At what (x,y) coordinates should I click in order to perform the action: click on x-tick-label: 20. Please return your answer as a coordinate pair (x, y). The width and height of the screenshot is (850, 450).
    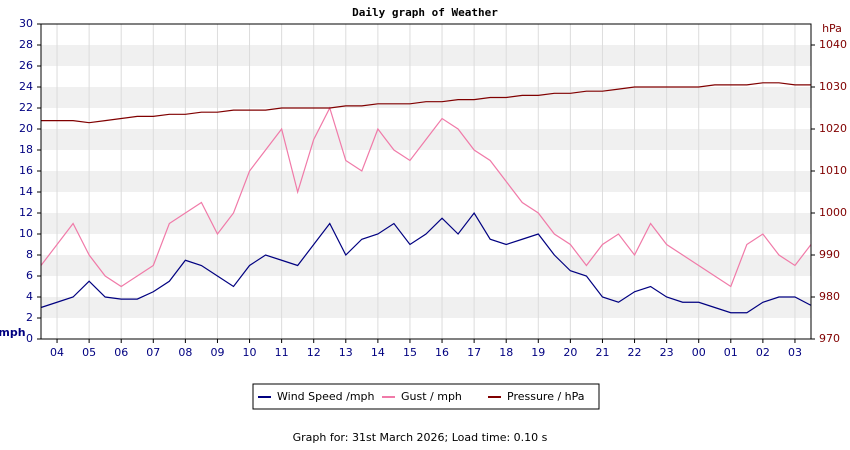
    Looking at the image, I should click on (570, 352).